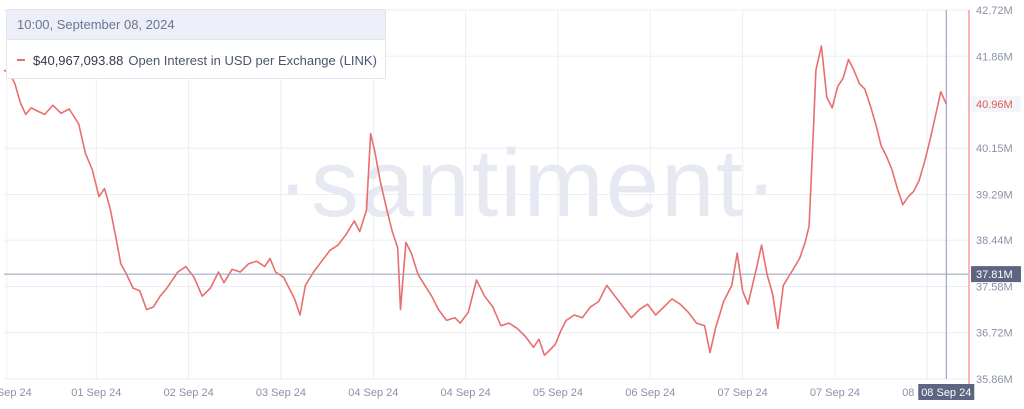 The height and width of the screenshot is (409, 1024). Describe the element at coordinates (78, 60) in the screenshot. I see `tooltip-value: $40,967,093.88` at that location.